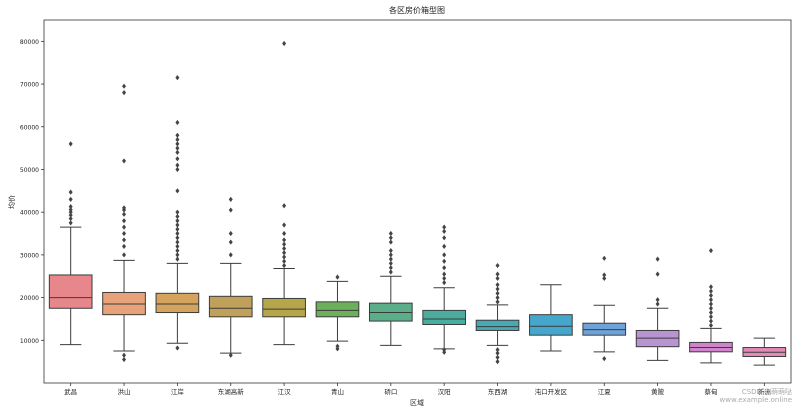  Describe the element at coordinates (605, 392) in the screenshot. I see `x-tick-label: 江夏` at that location.